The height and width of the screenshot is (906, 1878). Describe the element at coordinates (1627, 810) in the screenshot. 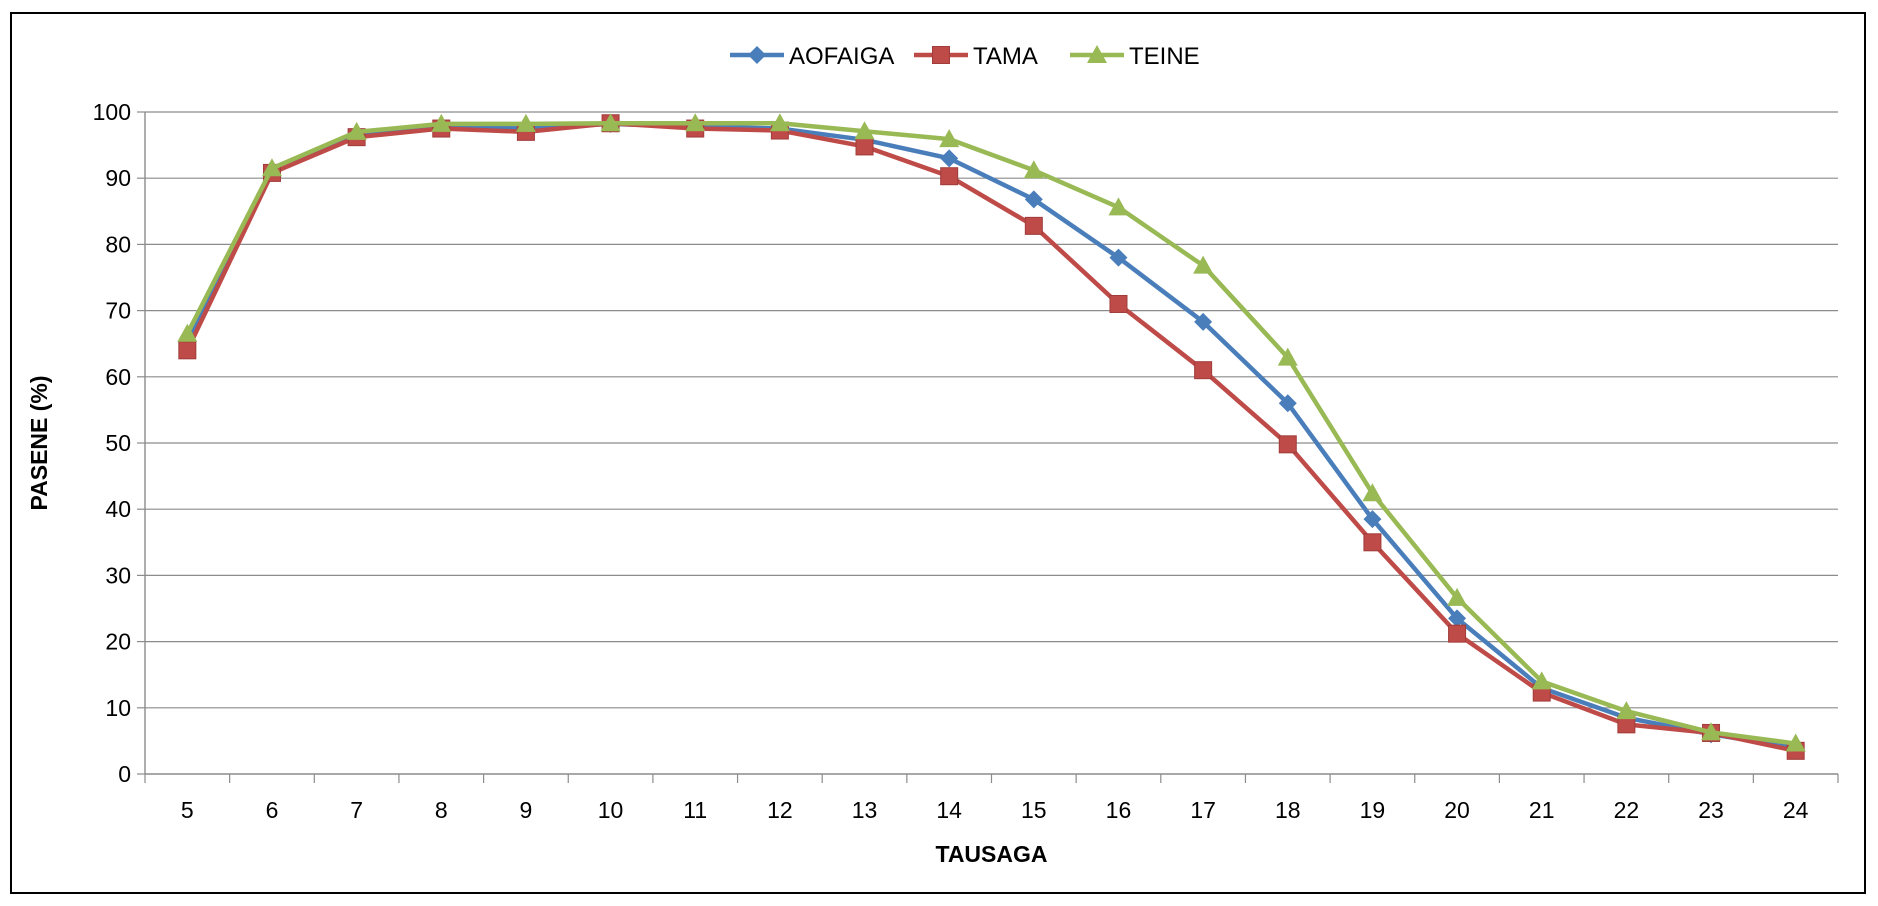

I see `x-tick-label: 22` at that location.